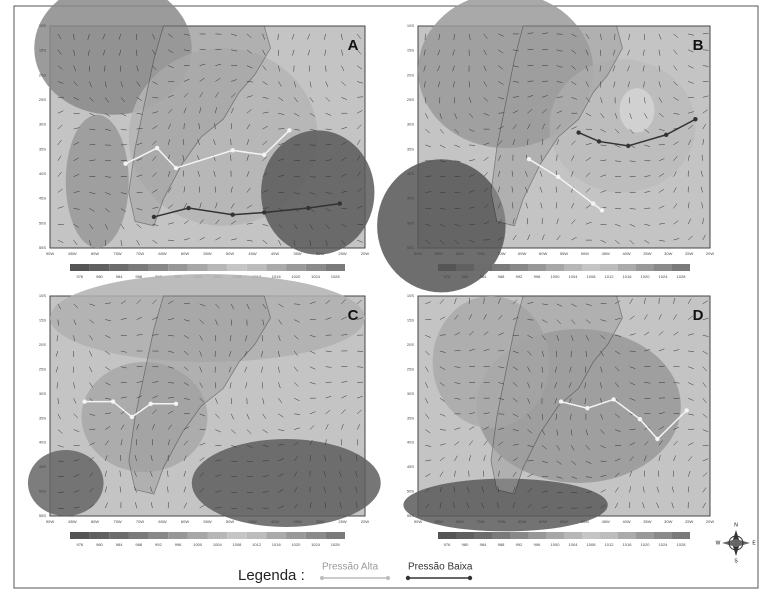  What do you see at coordinates (199, 395) in the screenshot?
I see `coastline` at bounding box center [199, 395].